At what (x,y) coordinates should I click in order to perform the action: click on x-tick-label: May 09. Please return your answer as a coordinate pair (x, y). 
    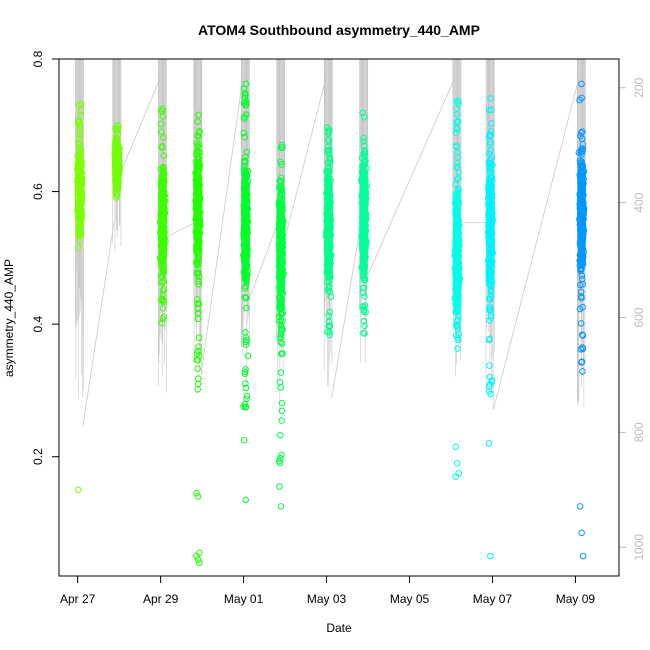
    Looking at the image, I should click on (576, 599).